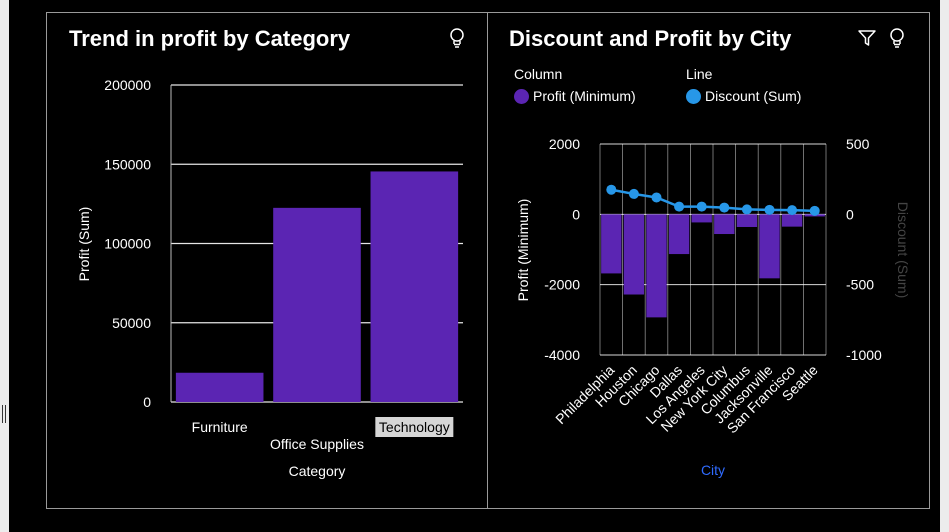 This screenshot has height=532, width=949. I want to click on category-label: Technology, so click(414, 427).